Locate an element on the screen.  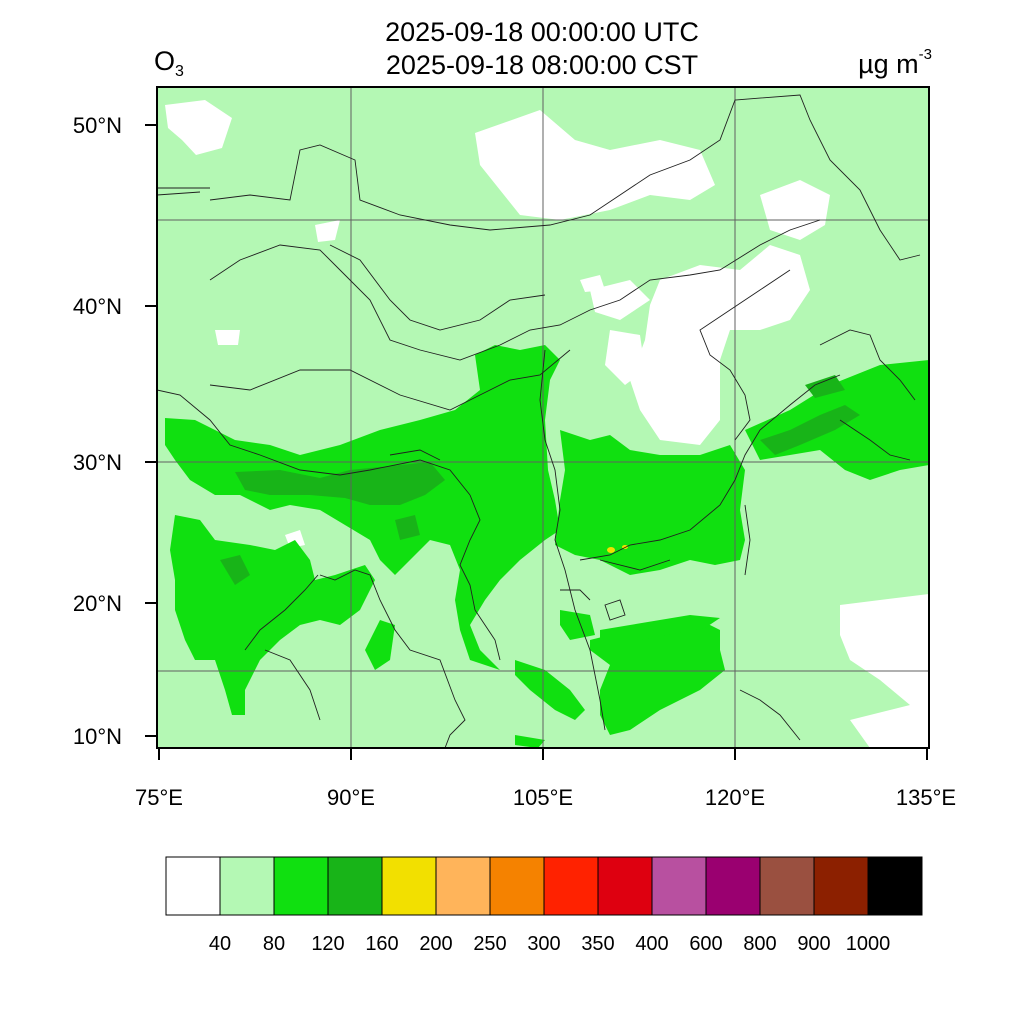
species-label: O3 is located at coordinates (169, 63).